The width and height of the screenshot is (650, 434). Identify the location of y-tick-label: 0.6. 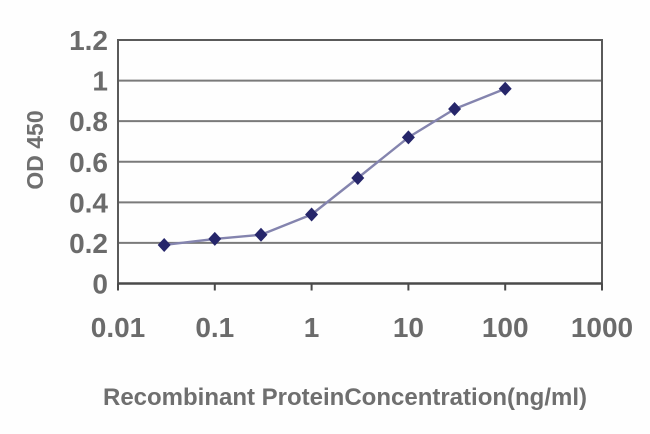
(88, 162).